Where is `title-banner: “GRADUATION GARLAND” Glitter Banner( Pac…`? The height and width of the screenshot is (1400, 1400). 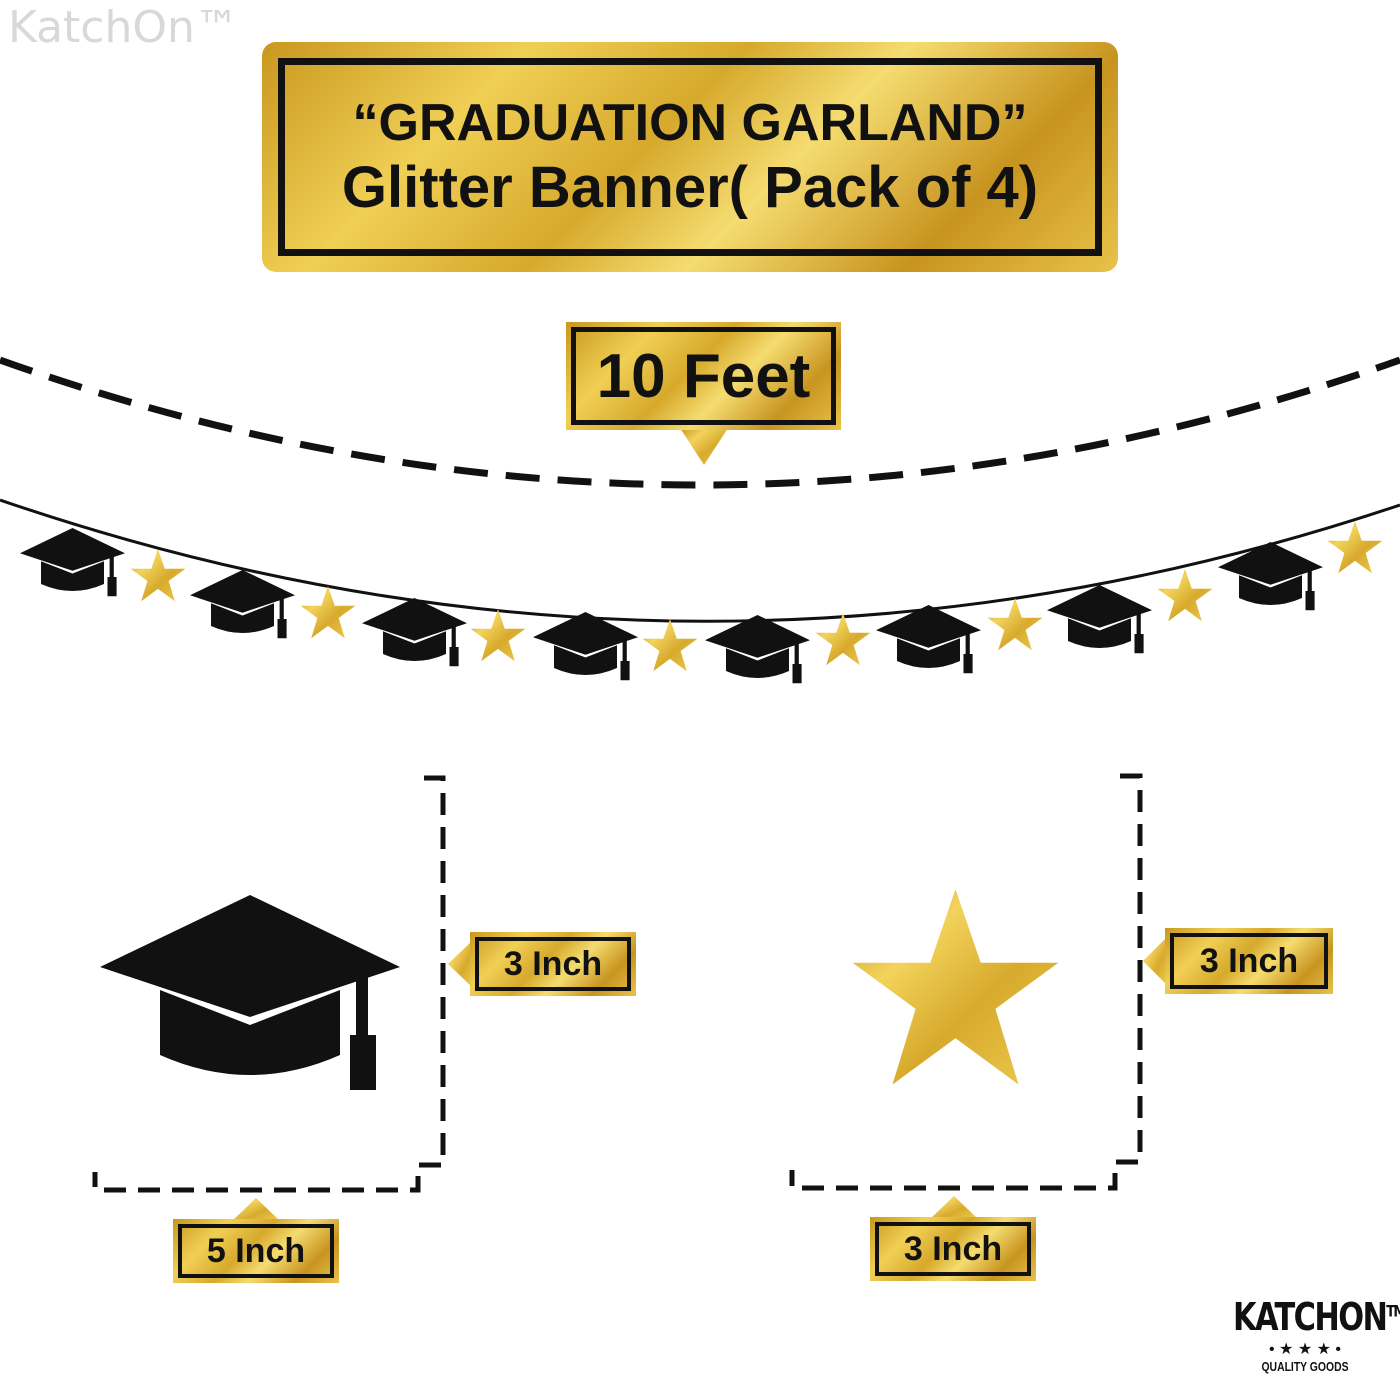
title-banner: “GRADUATION GARLAND” Glitter Banner( Pac… is located at coordinates (690, 157).